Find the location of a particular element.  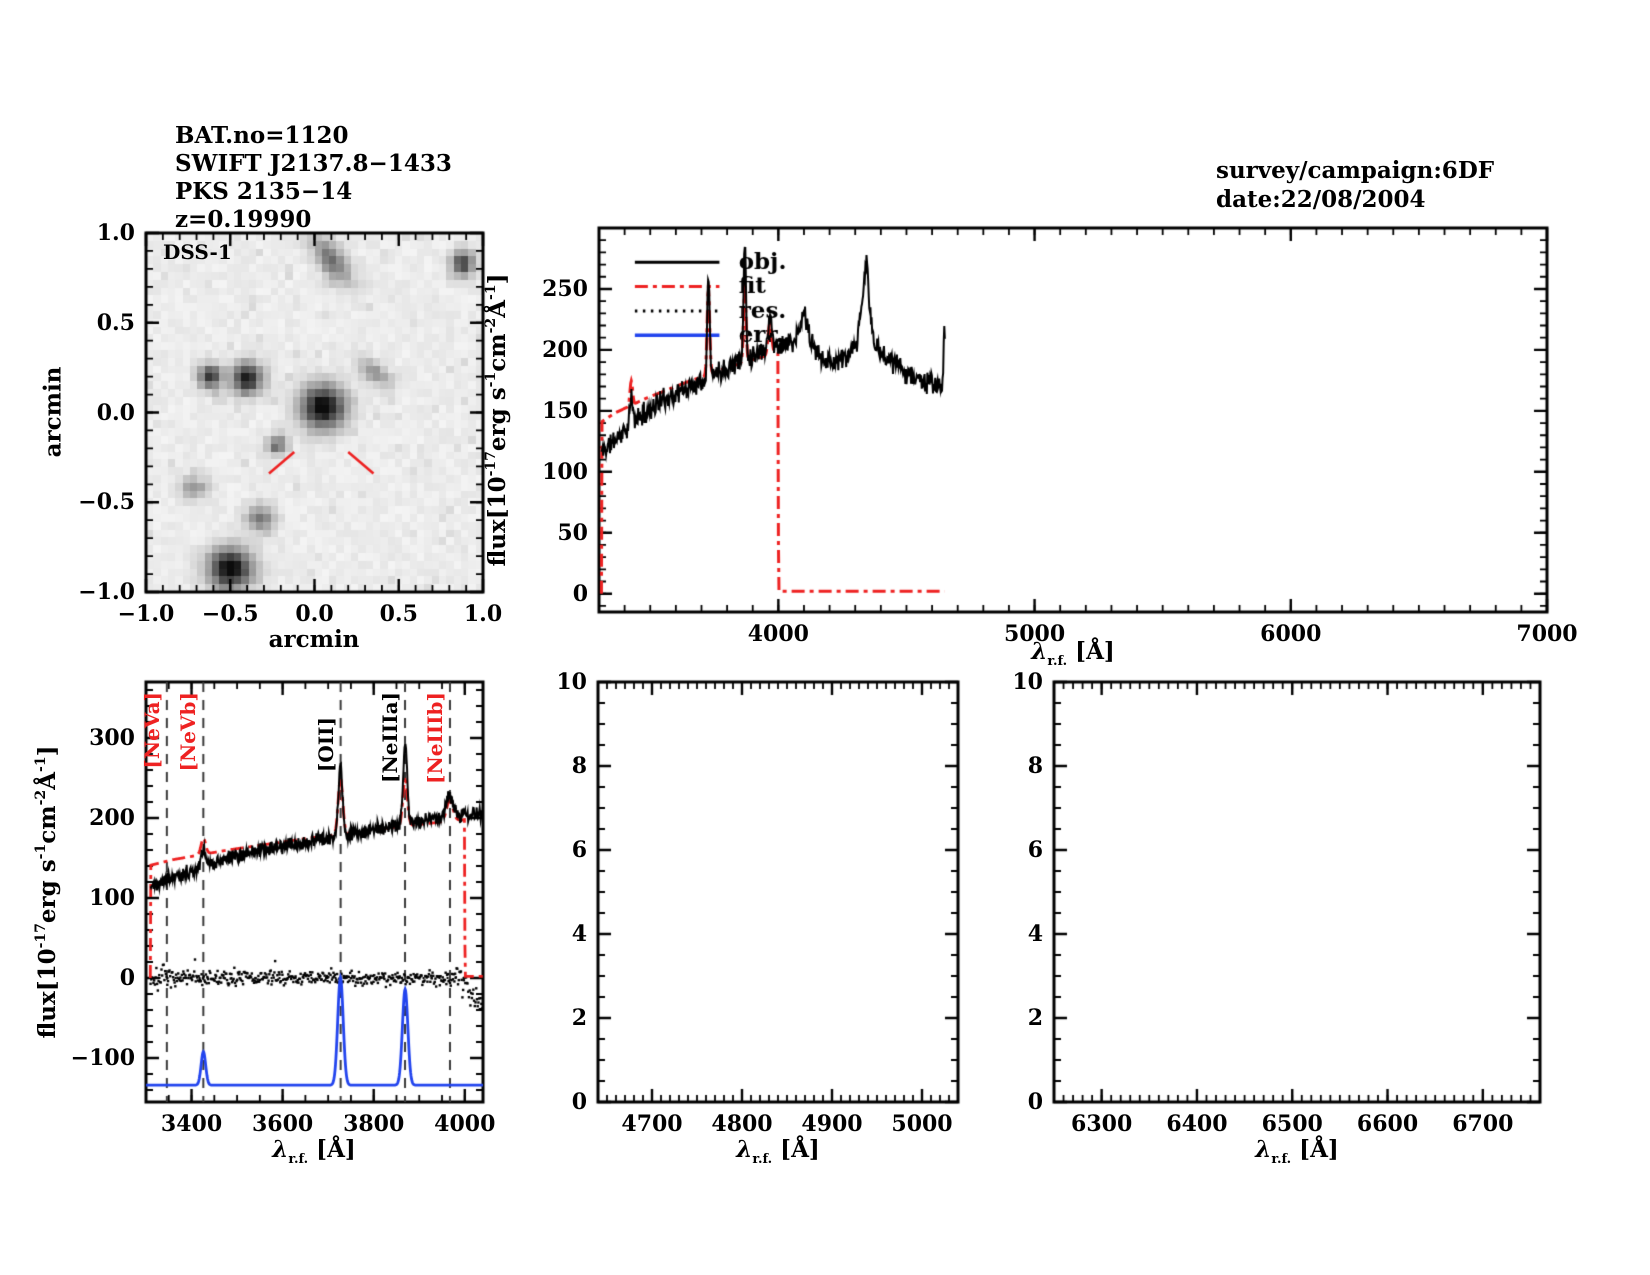

survey-date: date:22/08/2004 is located at coordinates (1321, 199).